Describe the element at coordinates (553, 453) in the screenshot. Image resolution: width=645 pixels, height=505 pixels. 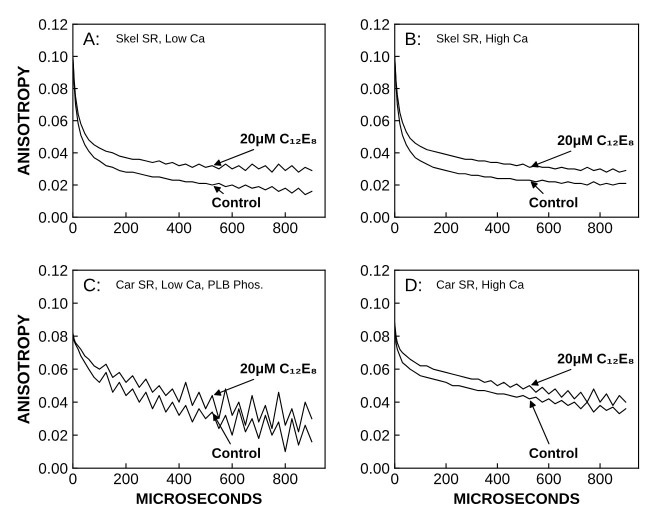
I see `text: Control` at that location.